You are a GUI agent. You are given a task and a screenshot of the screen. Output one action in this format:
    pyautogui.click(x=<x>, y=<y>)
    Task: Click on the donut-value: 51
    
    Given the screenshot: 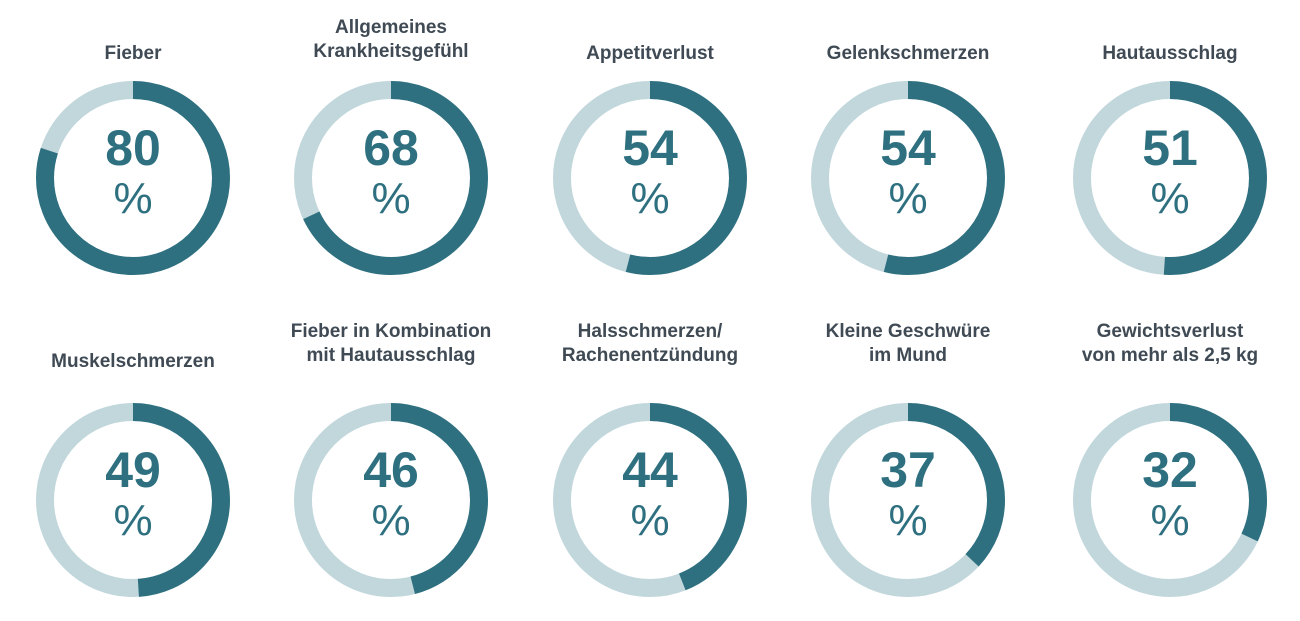 What is the action you would take?
    pyautogui.click(x=1170, y=148)
    